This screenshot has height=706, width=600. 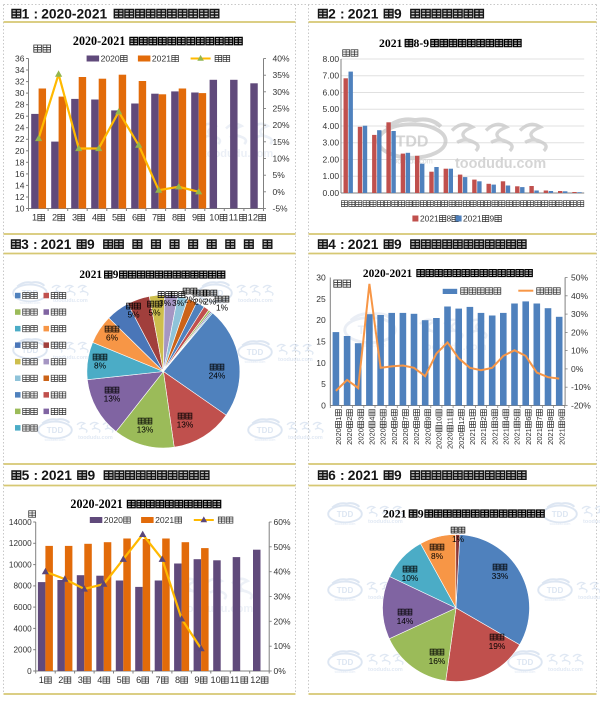 What do you see at coordinates (331, 109) in the screenshot?
I see `svg-text: 5.00` at bounding box center [331, 109].